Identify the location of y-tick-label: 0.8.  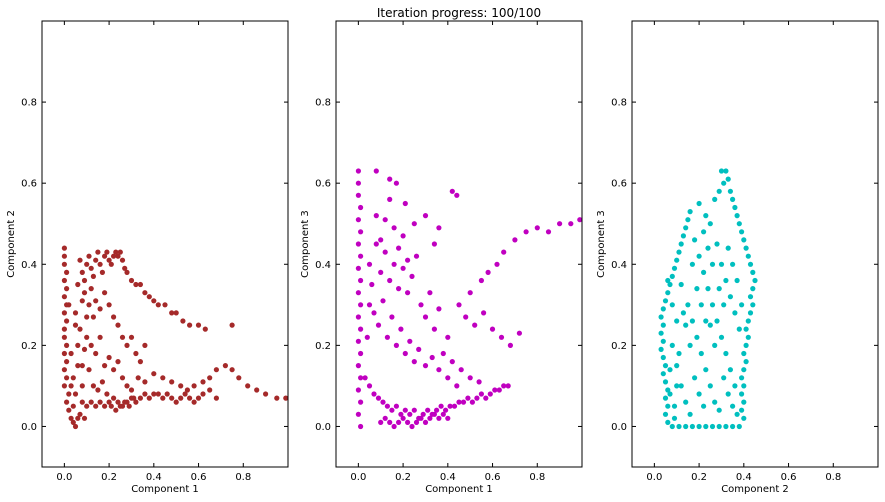
(323, 103).